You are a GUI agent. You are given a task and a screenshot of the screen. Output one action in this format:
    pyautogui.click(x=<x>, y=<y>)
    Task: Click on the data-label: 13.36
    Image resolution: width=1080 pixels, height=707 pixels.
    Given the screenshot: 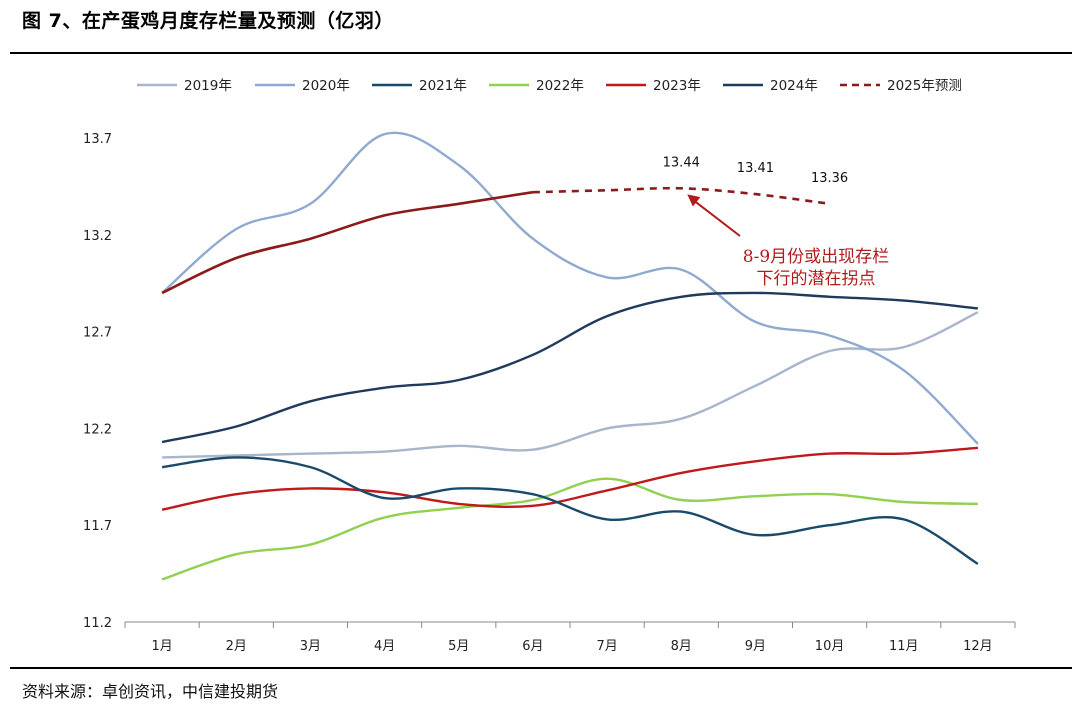 What is the action you would take?
    pyautogui.click(x=829, y=178)
    